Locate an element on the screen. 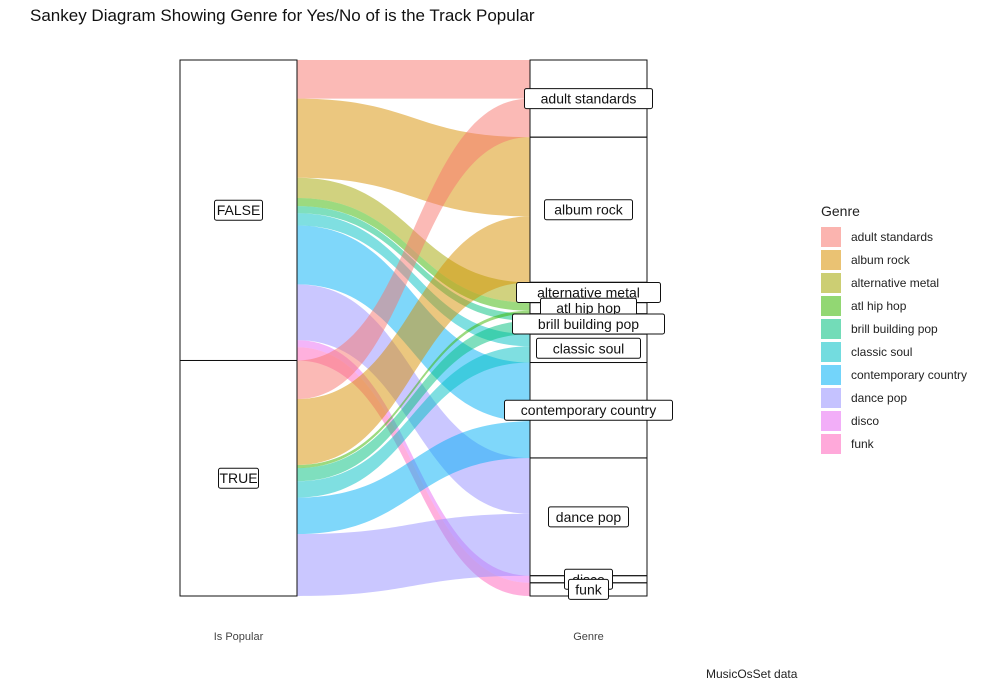  svg-text: TRUE is located at coordinates (238, 478).